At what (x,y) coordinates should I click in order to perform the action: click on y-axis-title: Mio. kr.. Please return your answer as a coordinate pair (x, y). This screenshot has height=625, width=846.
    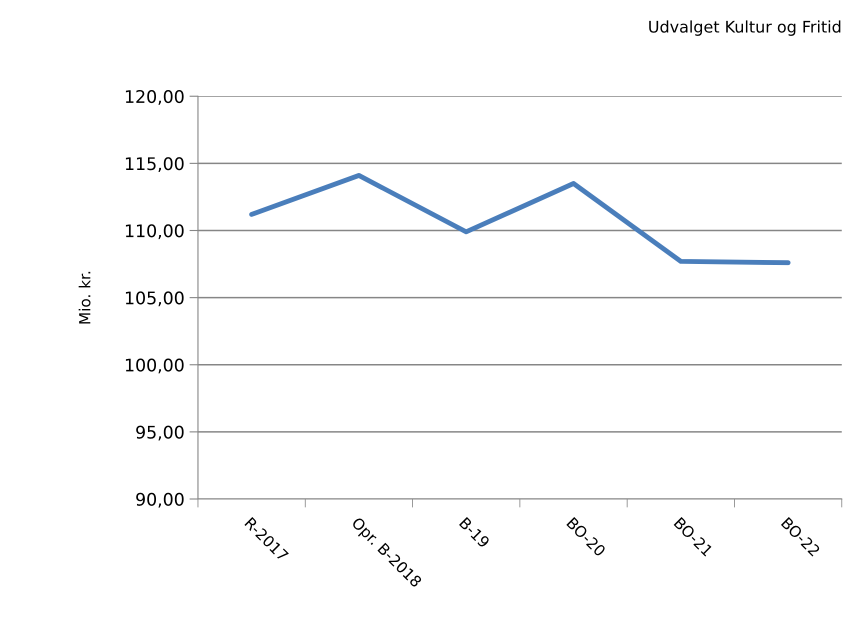
    Looking at the image, I should click on (84, 298).